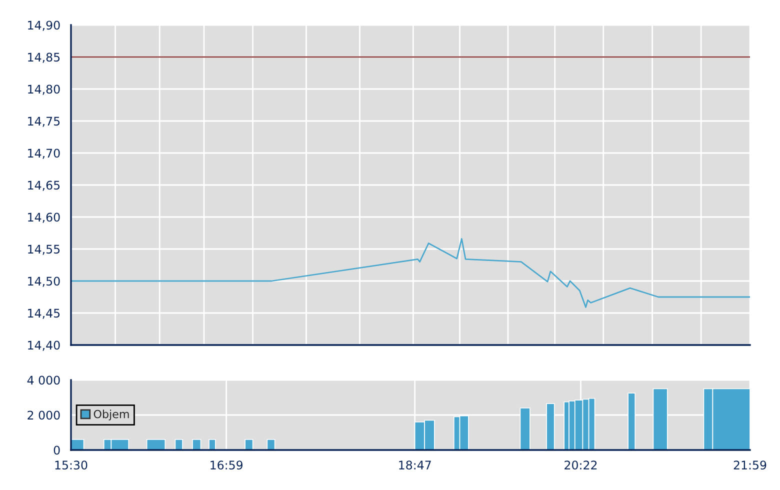 The image size is (780, 490). I want to click on legend-label: Objem, so click(111, 415).